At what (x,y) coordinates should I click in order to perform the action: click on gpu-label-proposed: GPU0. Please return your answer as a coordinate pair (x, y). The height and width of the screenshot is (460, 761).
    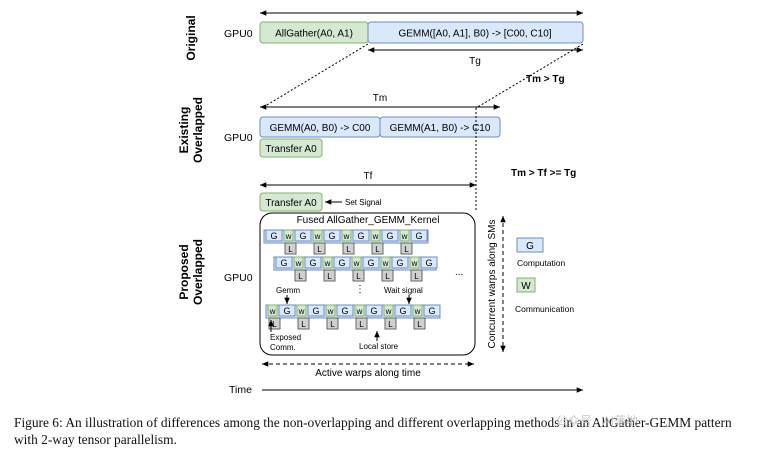
    Looking at the image, I should click on (238, 278).